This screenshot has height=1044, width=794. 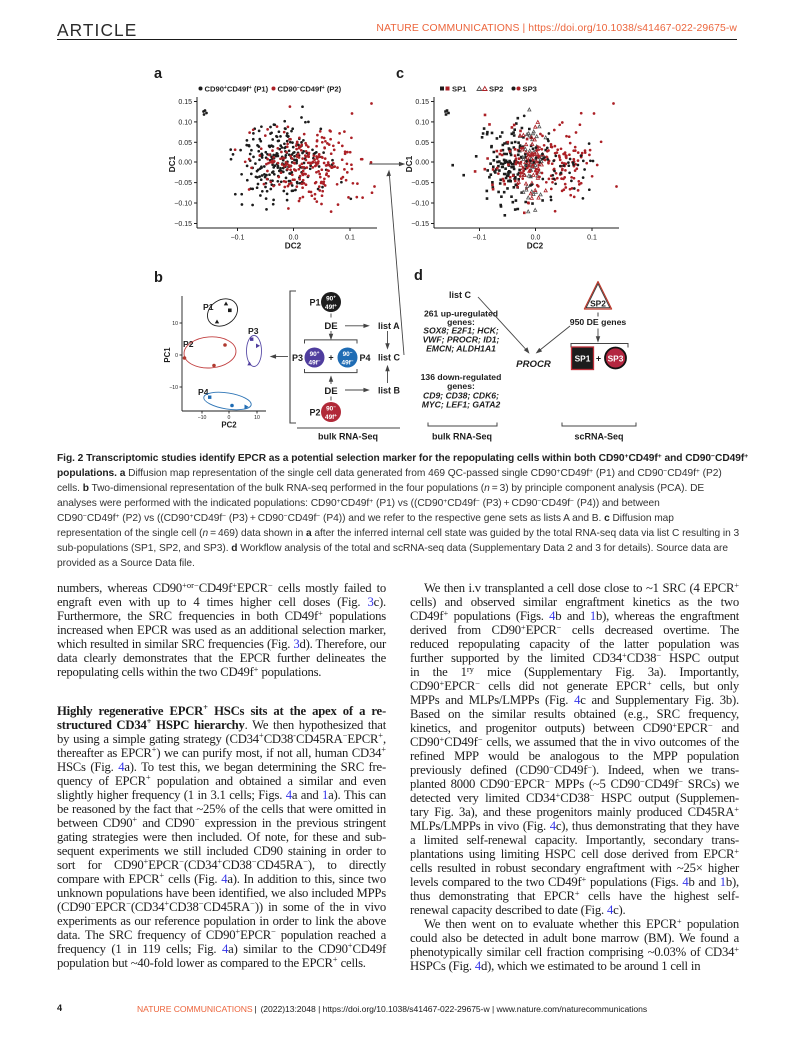 What do you see at coordinates (533, 364) in the screenshot?
I see `svg-text: PROCR` at bounding box center [533, 364].